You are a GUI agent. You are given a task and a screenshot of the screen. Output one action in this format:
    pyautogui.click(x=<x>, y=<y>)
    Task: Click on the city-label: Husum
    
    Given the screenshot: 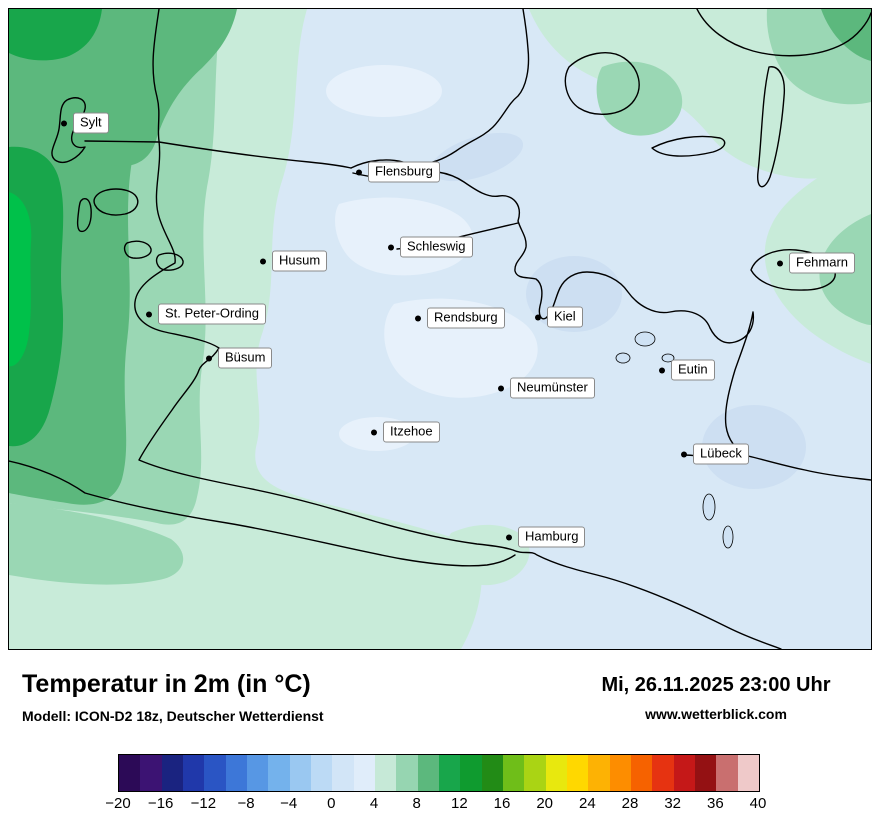 What is the action you would take?
    pyautogui.click(x=300, y=261)
    